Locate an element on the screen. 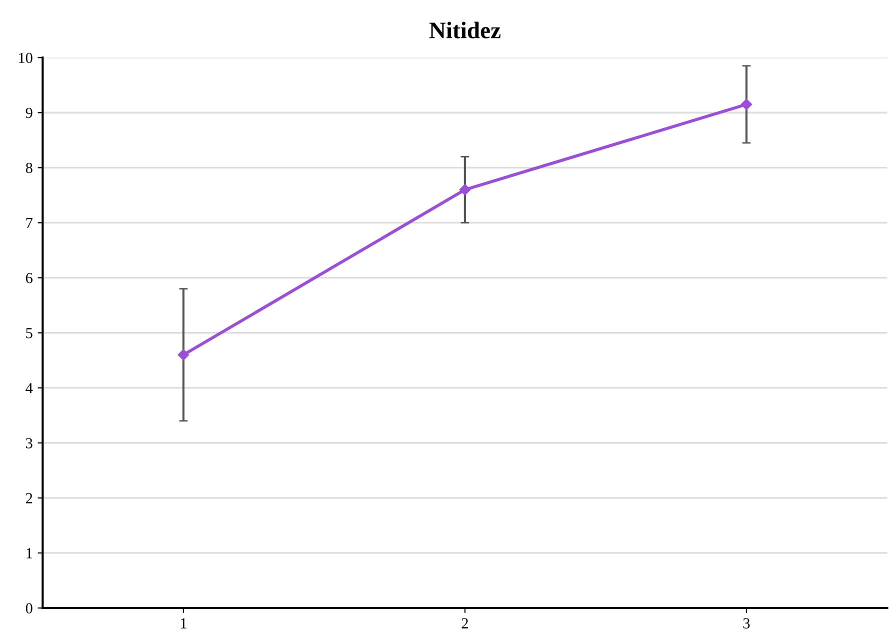  y-tick-label: 1 is located at coordinates (29, 553).